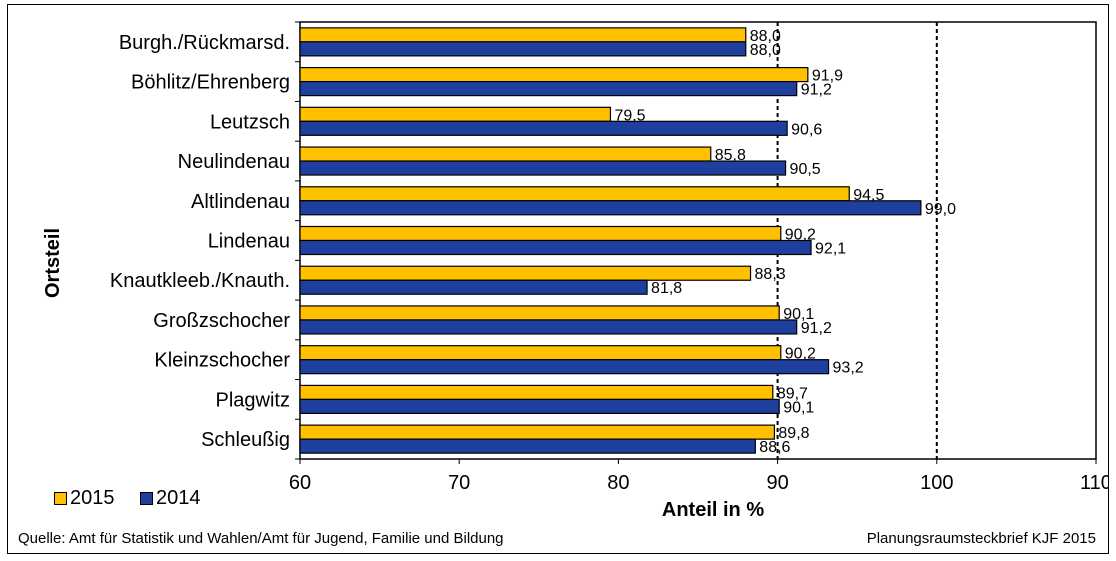 Image resolution: width=1116 pixels, height=561 pixels. I want to click on x-tick-label: 80, so click(618, 483).